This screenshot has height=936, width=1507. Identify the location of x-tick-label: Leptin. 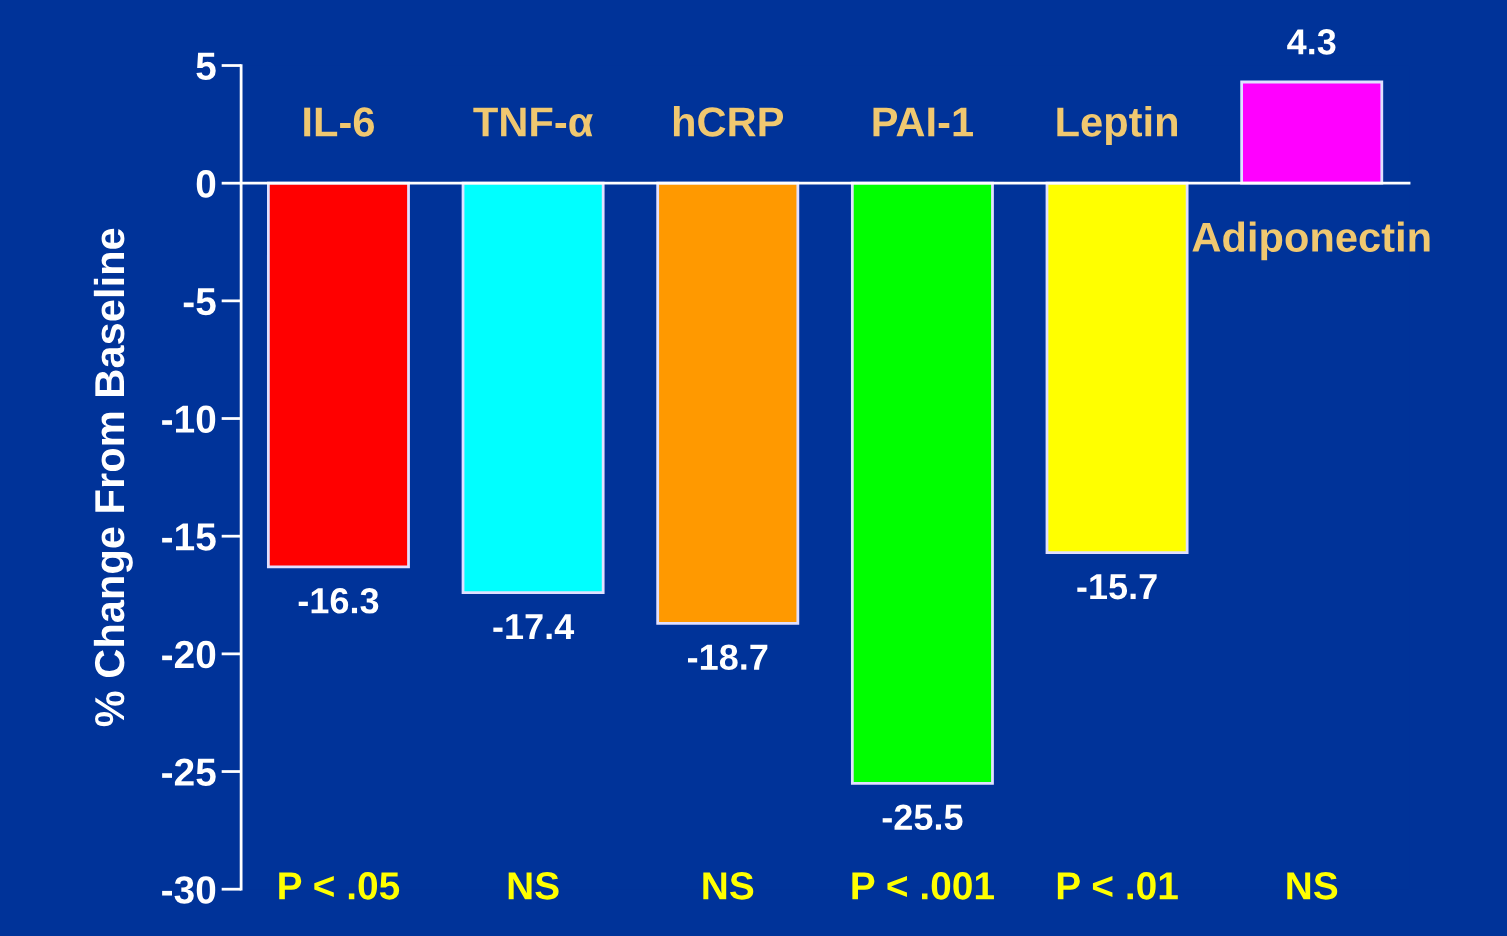
(1117, 125).